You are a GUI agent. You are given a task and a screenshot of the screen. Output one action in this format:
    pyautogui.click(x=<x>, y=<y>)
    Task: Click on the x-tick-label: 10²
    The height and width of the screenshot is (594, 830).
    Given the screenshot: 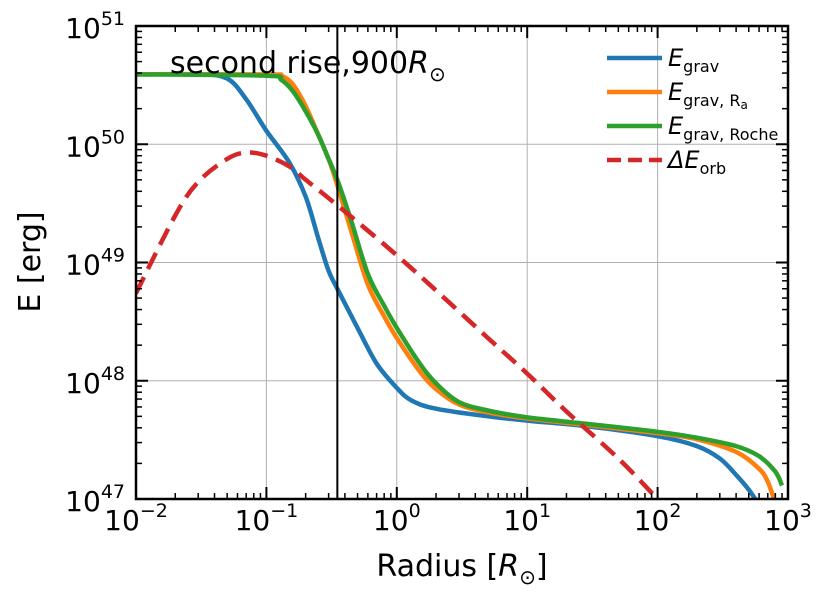 What is the action you would take?
    pyautogui.click(x=658, y=518)
    